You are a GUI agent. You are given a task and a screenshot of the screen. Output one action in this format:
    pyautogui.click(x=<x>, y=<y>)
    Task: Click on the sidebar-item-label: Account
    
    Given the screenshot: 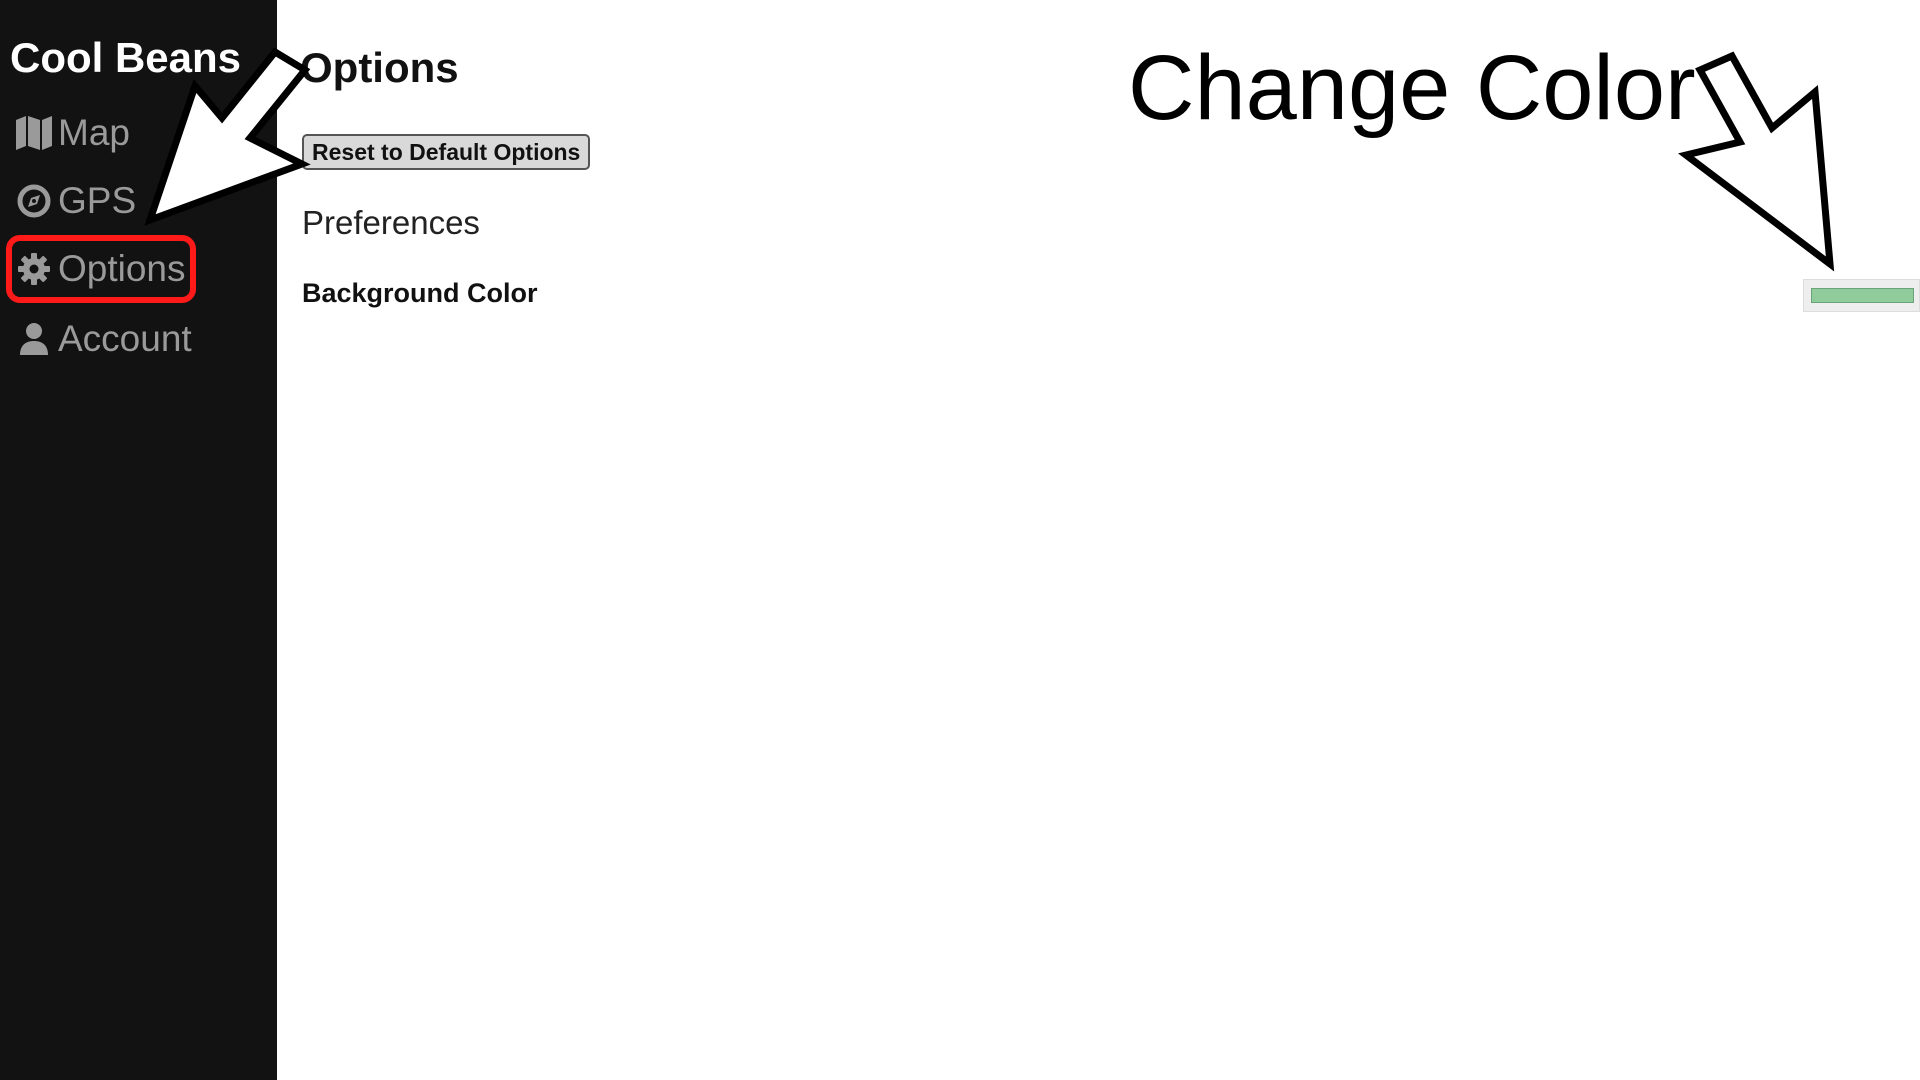 What is the action you would take?
    pyautogui.click(x=125, y=338)
    